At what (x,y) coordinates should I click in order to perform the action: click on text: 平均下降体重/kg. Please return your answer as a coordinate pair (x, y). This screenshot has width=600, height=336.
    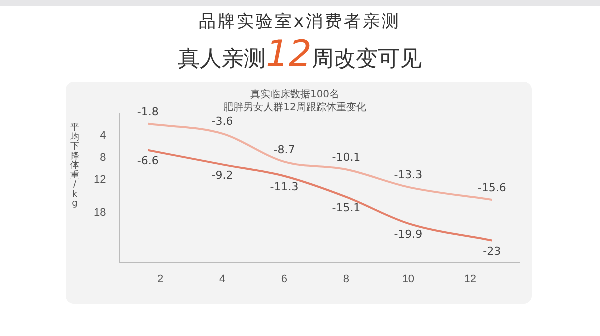
    Looking at the image, I should click on (75, 166).